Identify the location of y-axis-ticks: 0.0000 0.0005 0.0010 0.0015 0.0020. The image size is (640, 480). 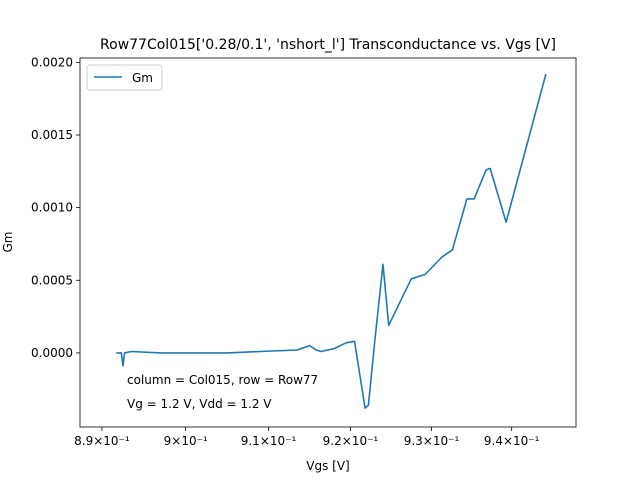
(55, 207).